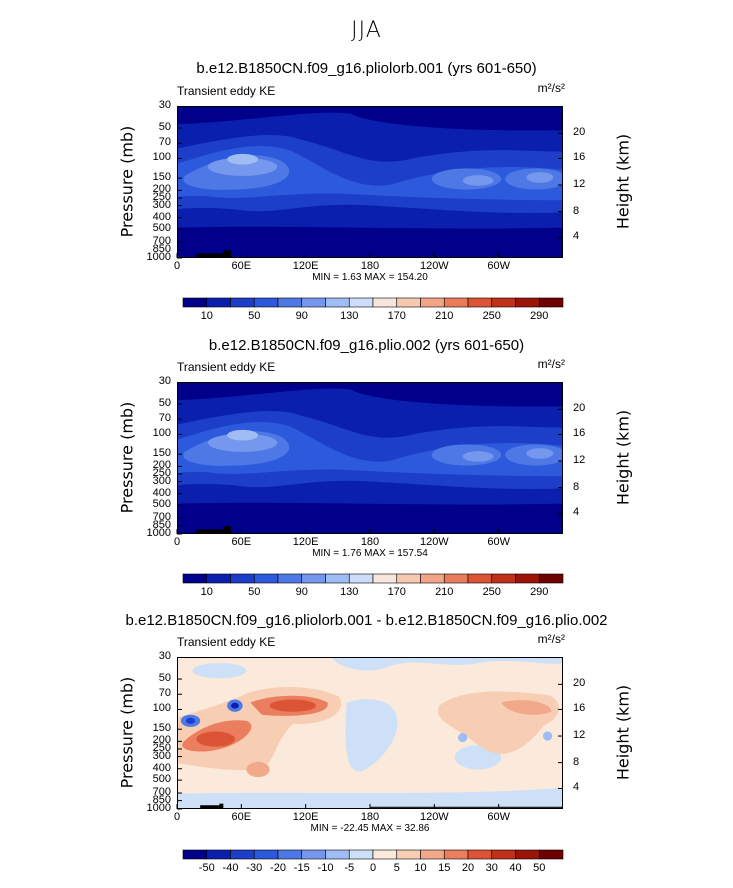  What do you see at coordinates (161, 465) in the screenshot?
I see `y-tick-label: 200` at bounding box center [161, 465].